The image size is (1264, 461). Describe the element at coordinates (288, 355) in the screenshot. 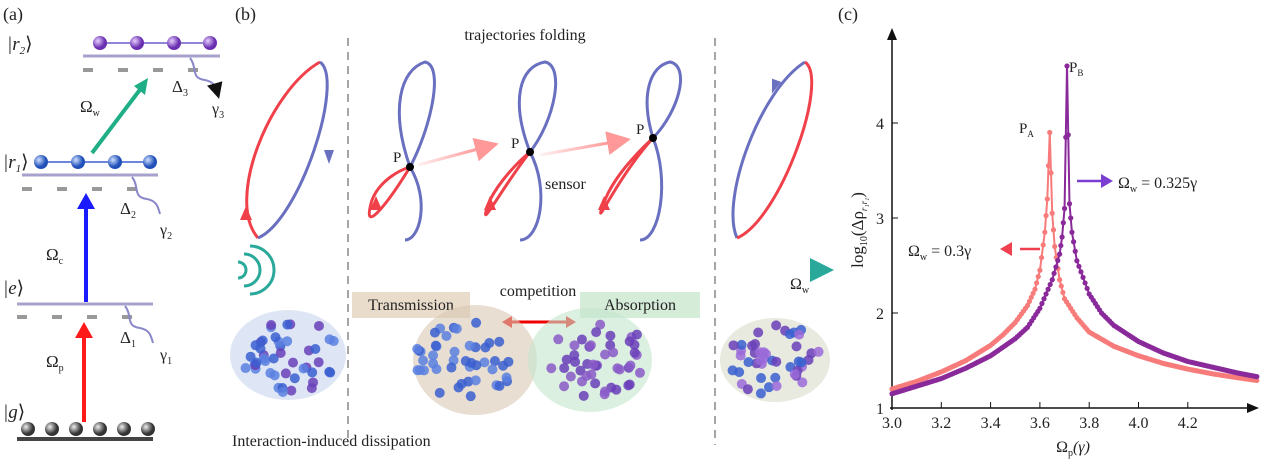

I see `atom-cloud-left` at that location.